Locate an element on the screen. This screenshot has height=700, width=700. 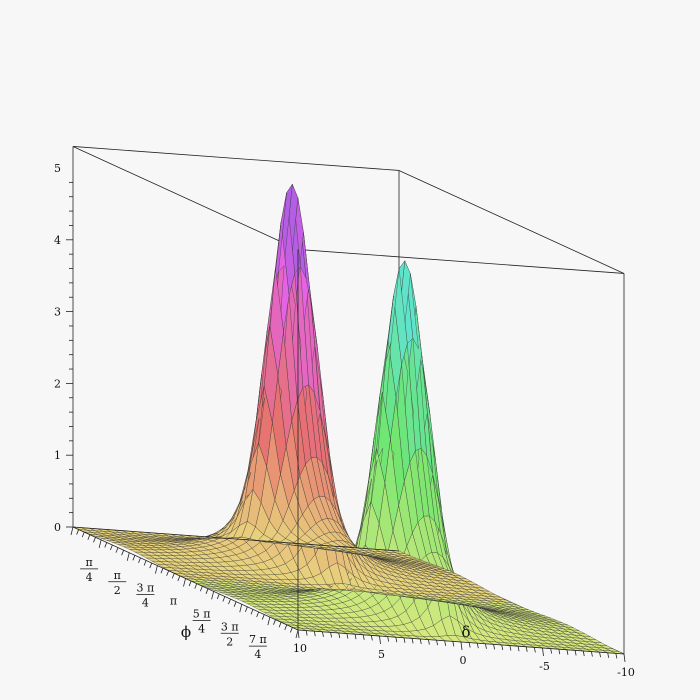
phi-tick-label: 5 π is located at coordinates (202, 613).